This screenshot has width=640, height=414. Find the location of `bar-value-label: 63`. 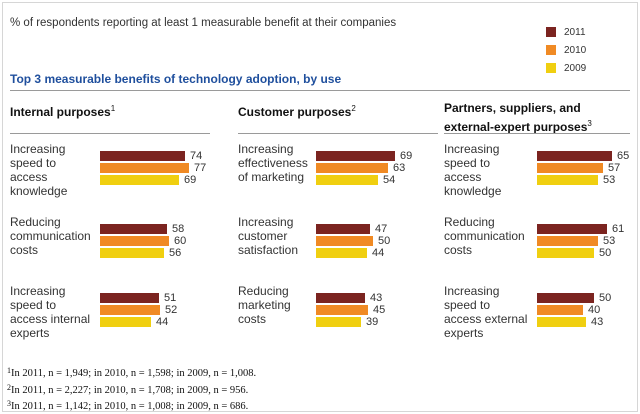

bar-value-label: 63 is located at coordinates (399, 168).